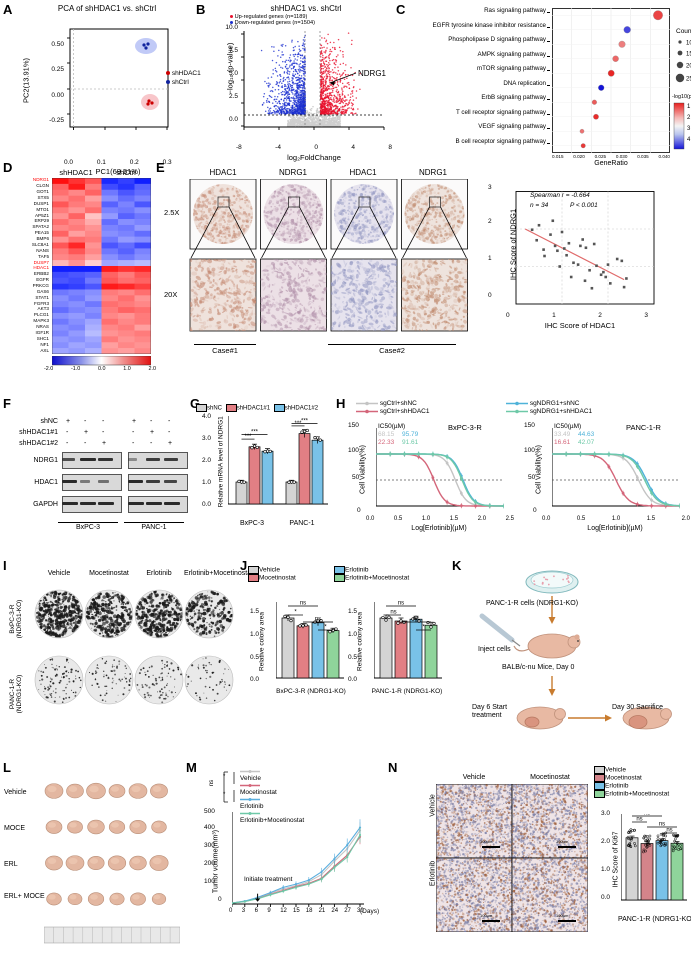 The height and width of the screenshot is (959, 691). I want to click on panel-m-ylabel: Tumor volume(mm³), so click(216, 861).